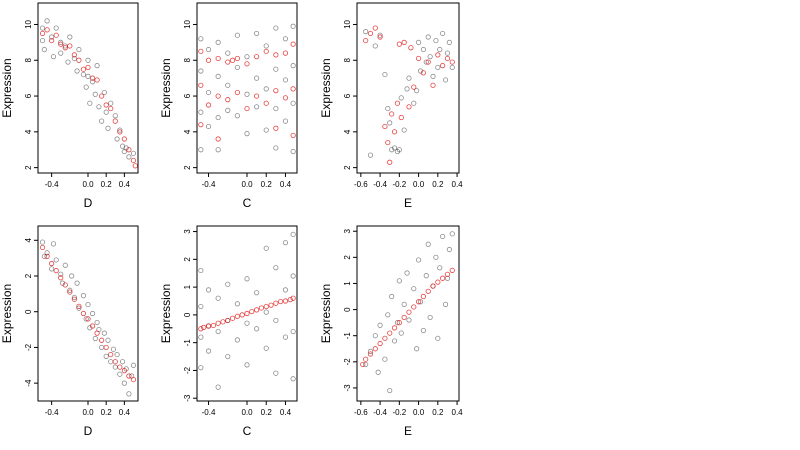 This screenshot has width=800, height=450. What do you see at coordinates (347, 309) in the screenshot?
I see `y-tick-label: 0` at bounding box center [347, 309].